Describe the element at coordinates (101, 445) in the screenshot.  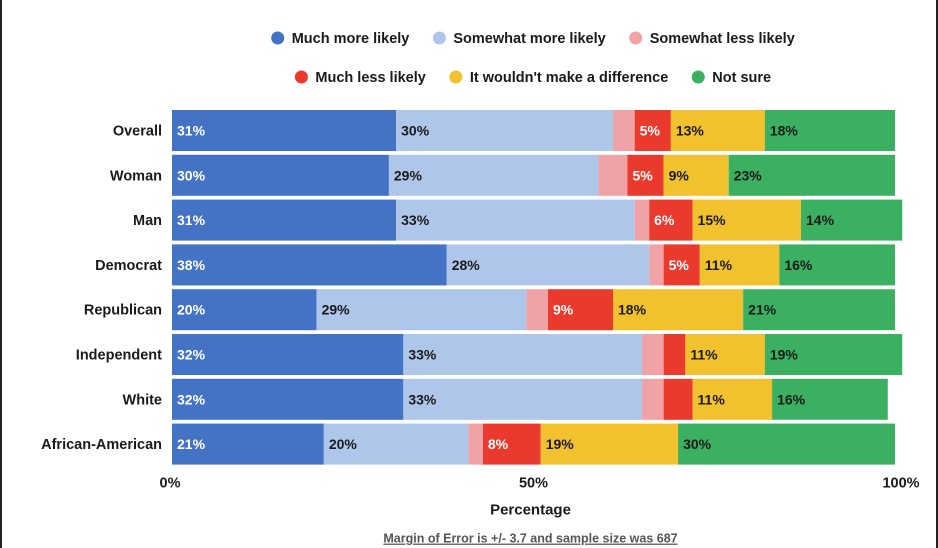
I see `category-label: African-American` at that location.